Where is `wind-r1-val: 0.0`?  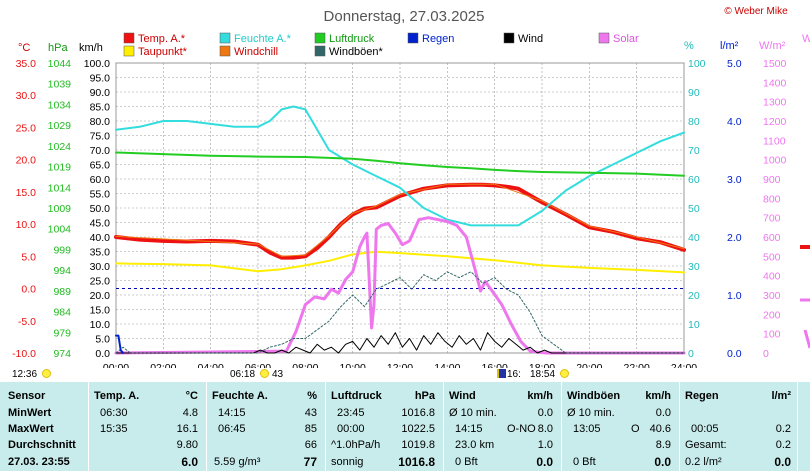 wind-r1-val: 0.0 is located at coordinates (545, 413).